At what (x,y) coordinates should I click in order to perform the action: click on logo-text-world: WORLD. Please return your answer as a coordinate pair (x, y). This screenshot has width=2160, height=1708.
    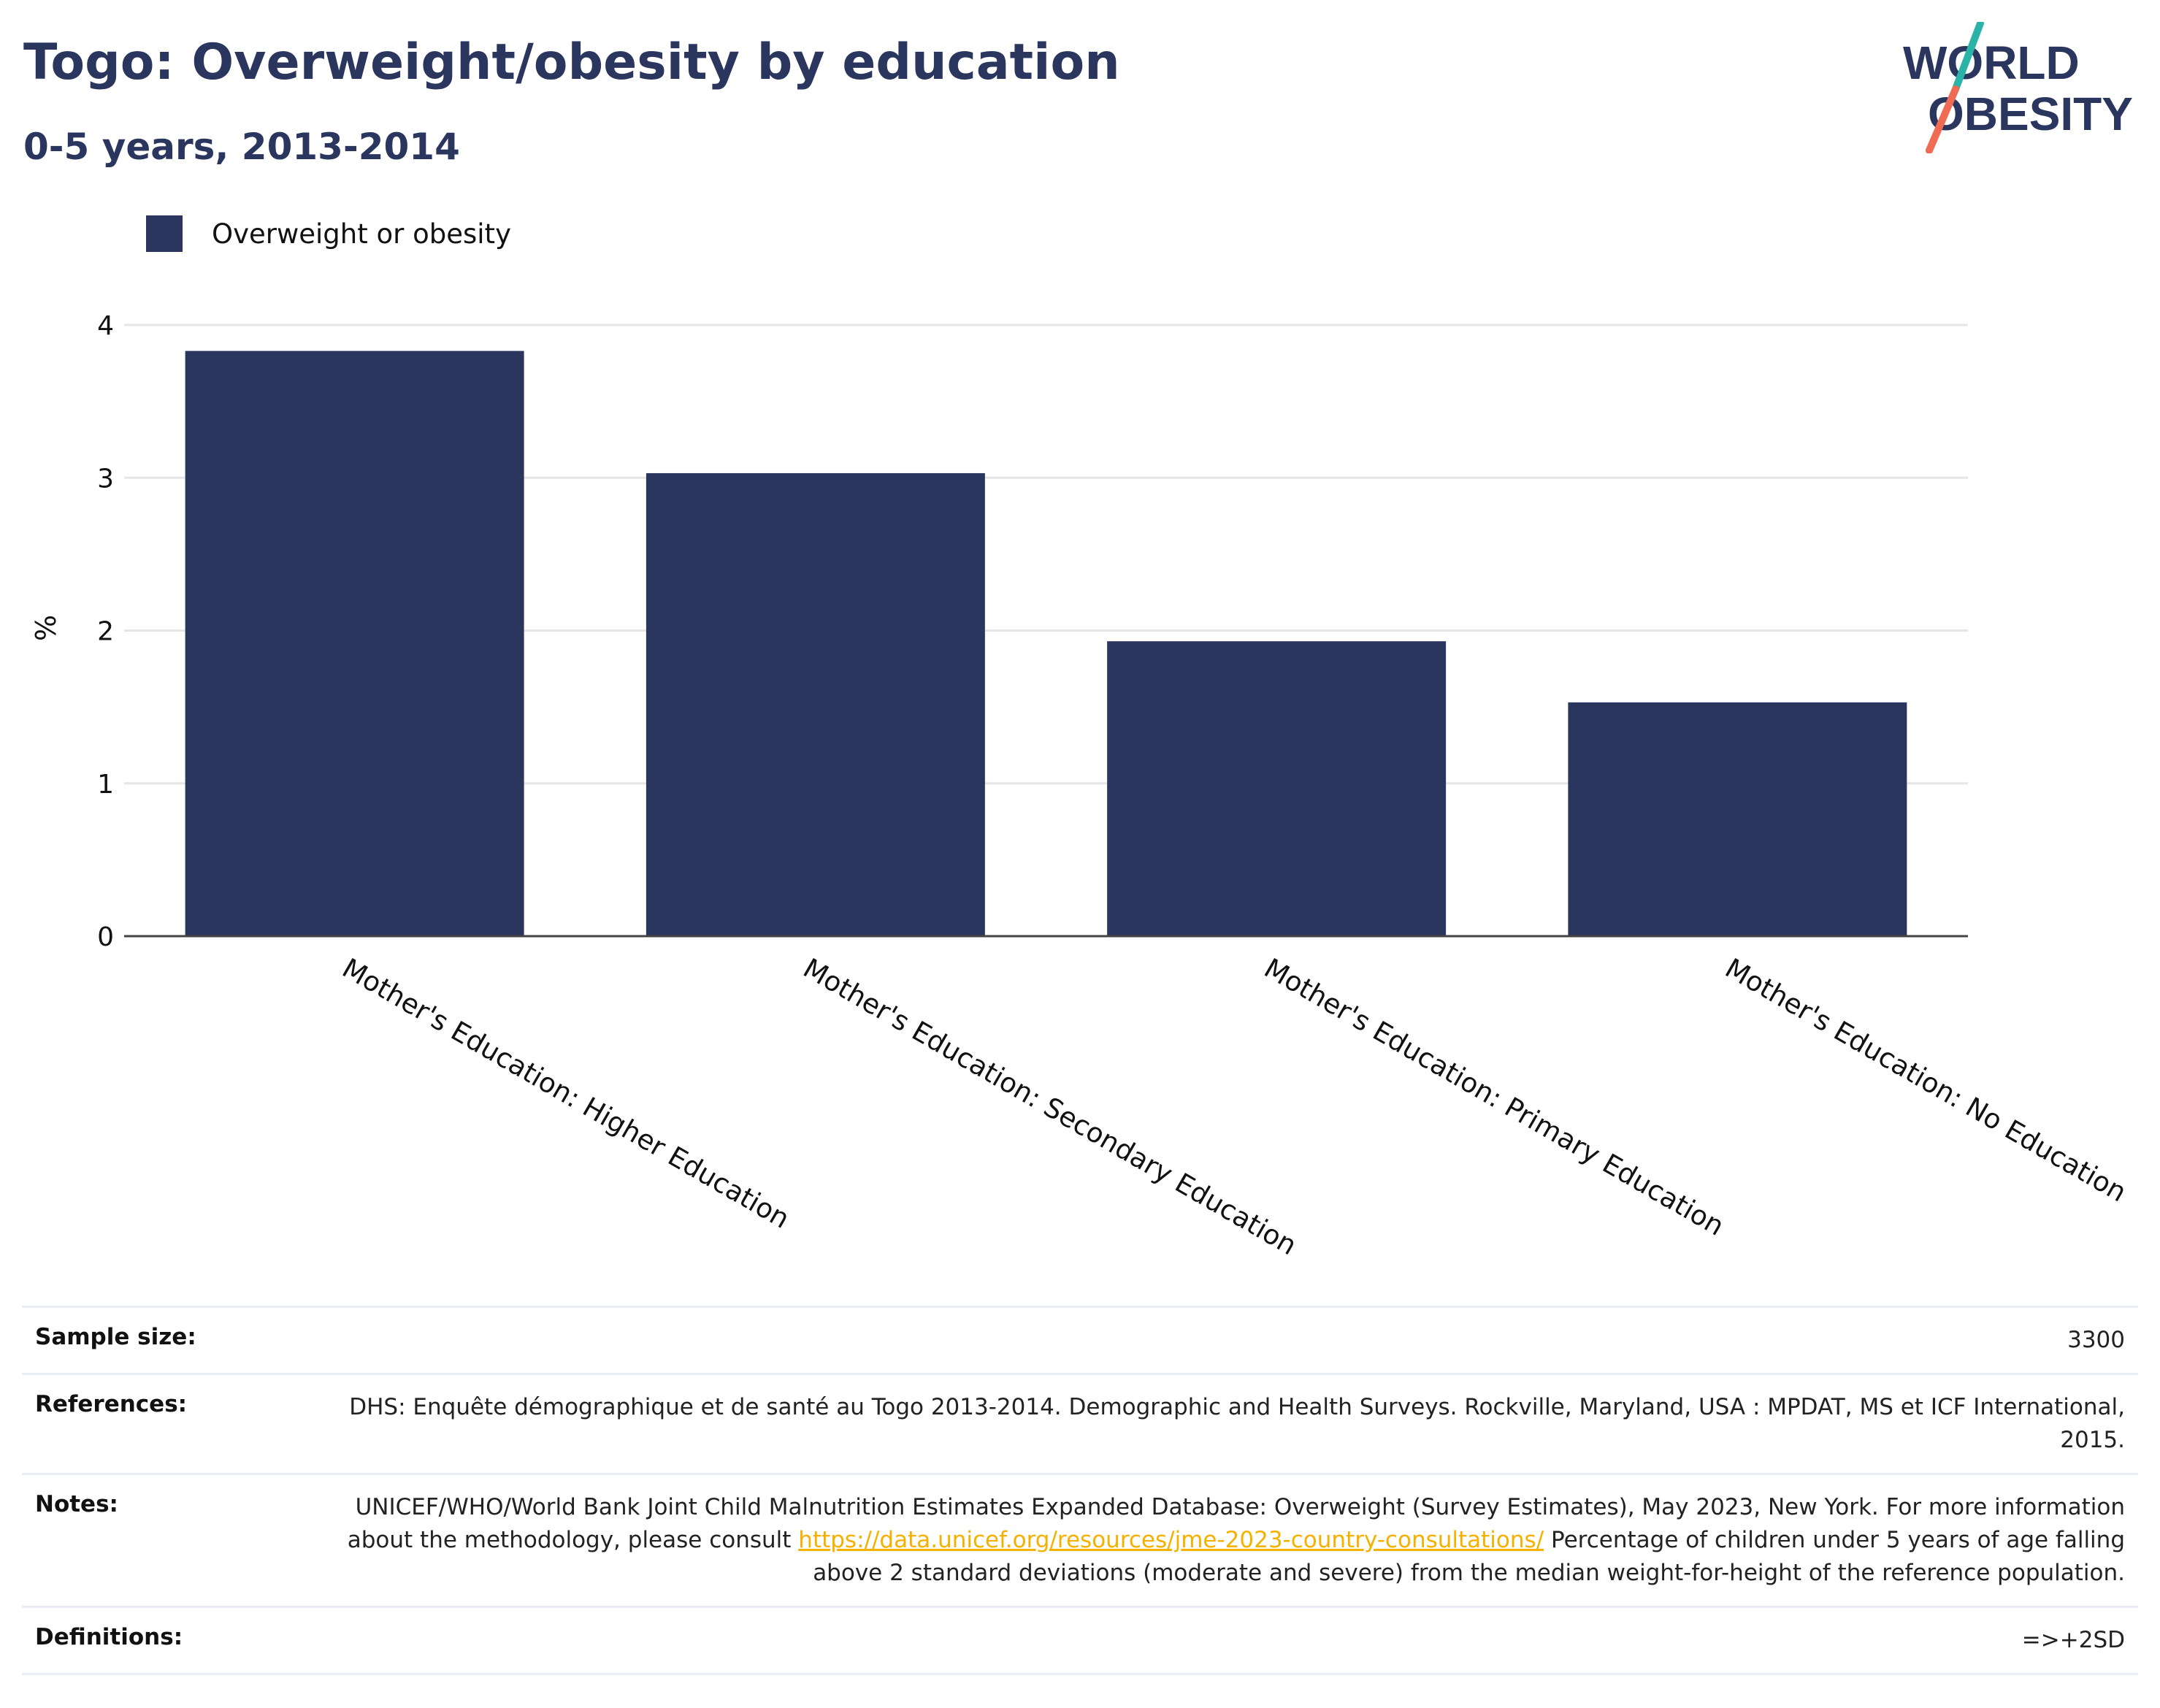
    Looking at the image, I should click on (1991, 63).